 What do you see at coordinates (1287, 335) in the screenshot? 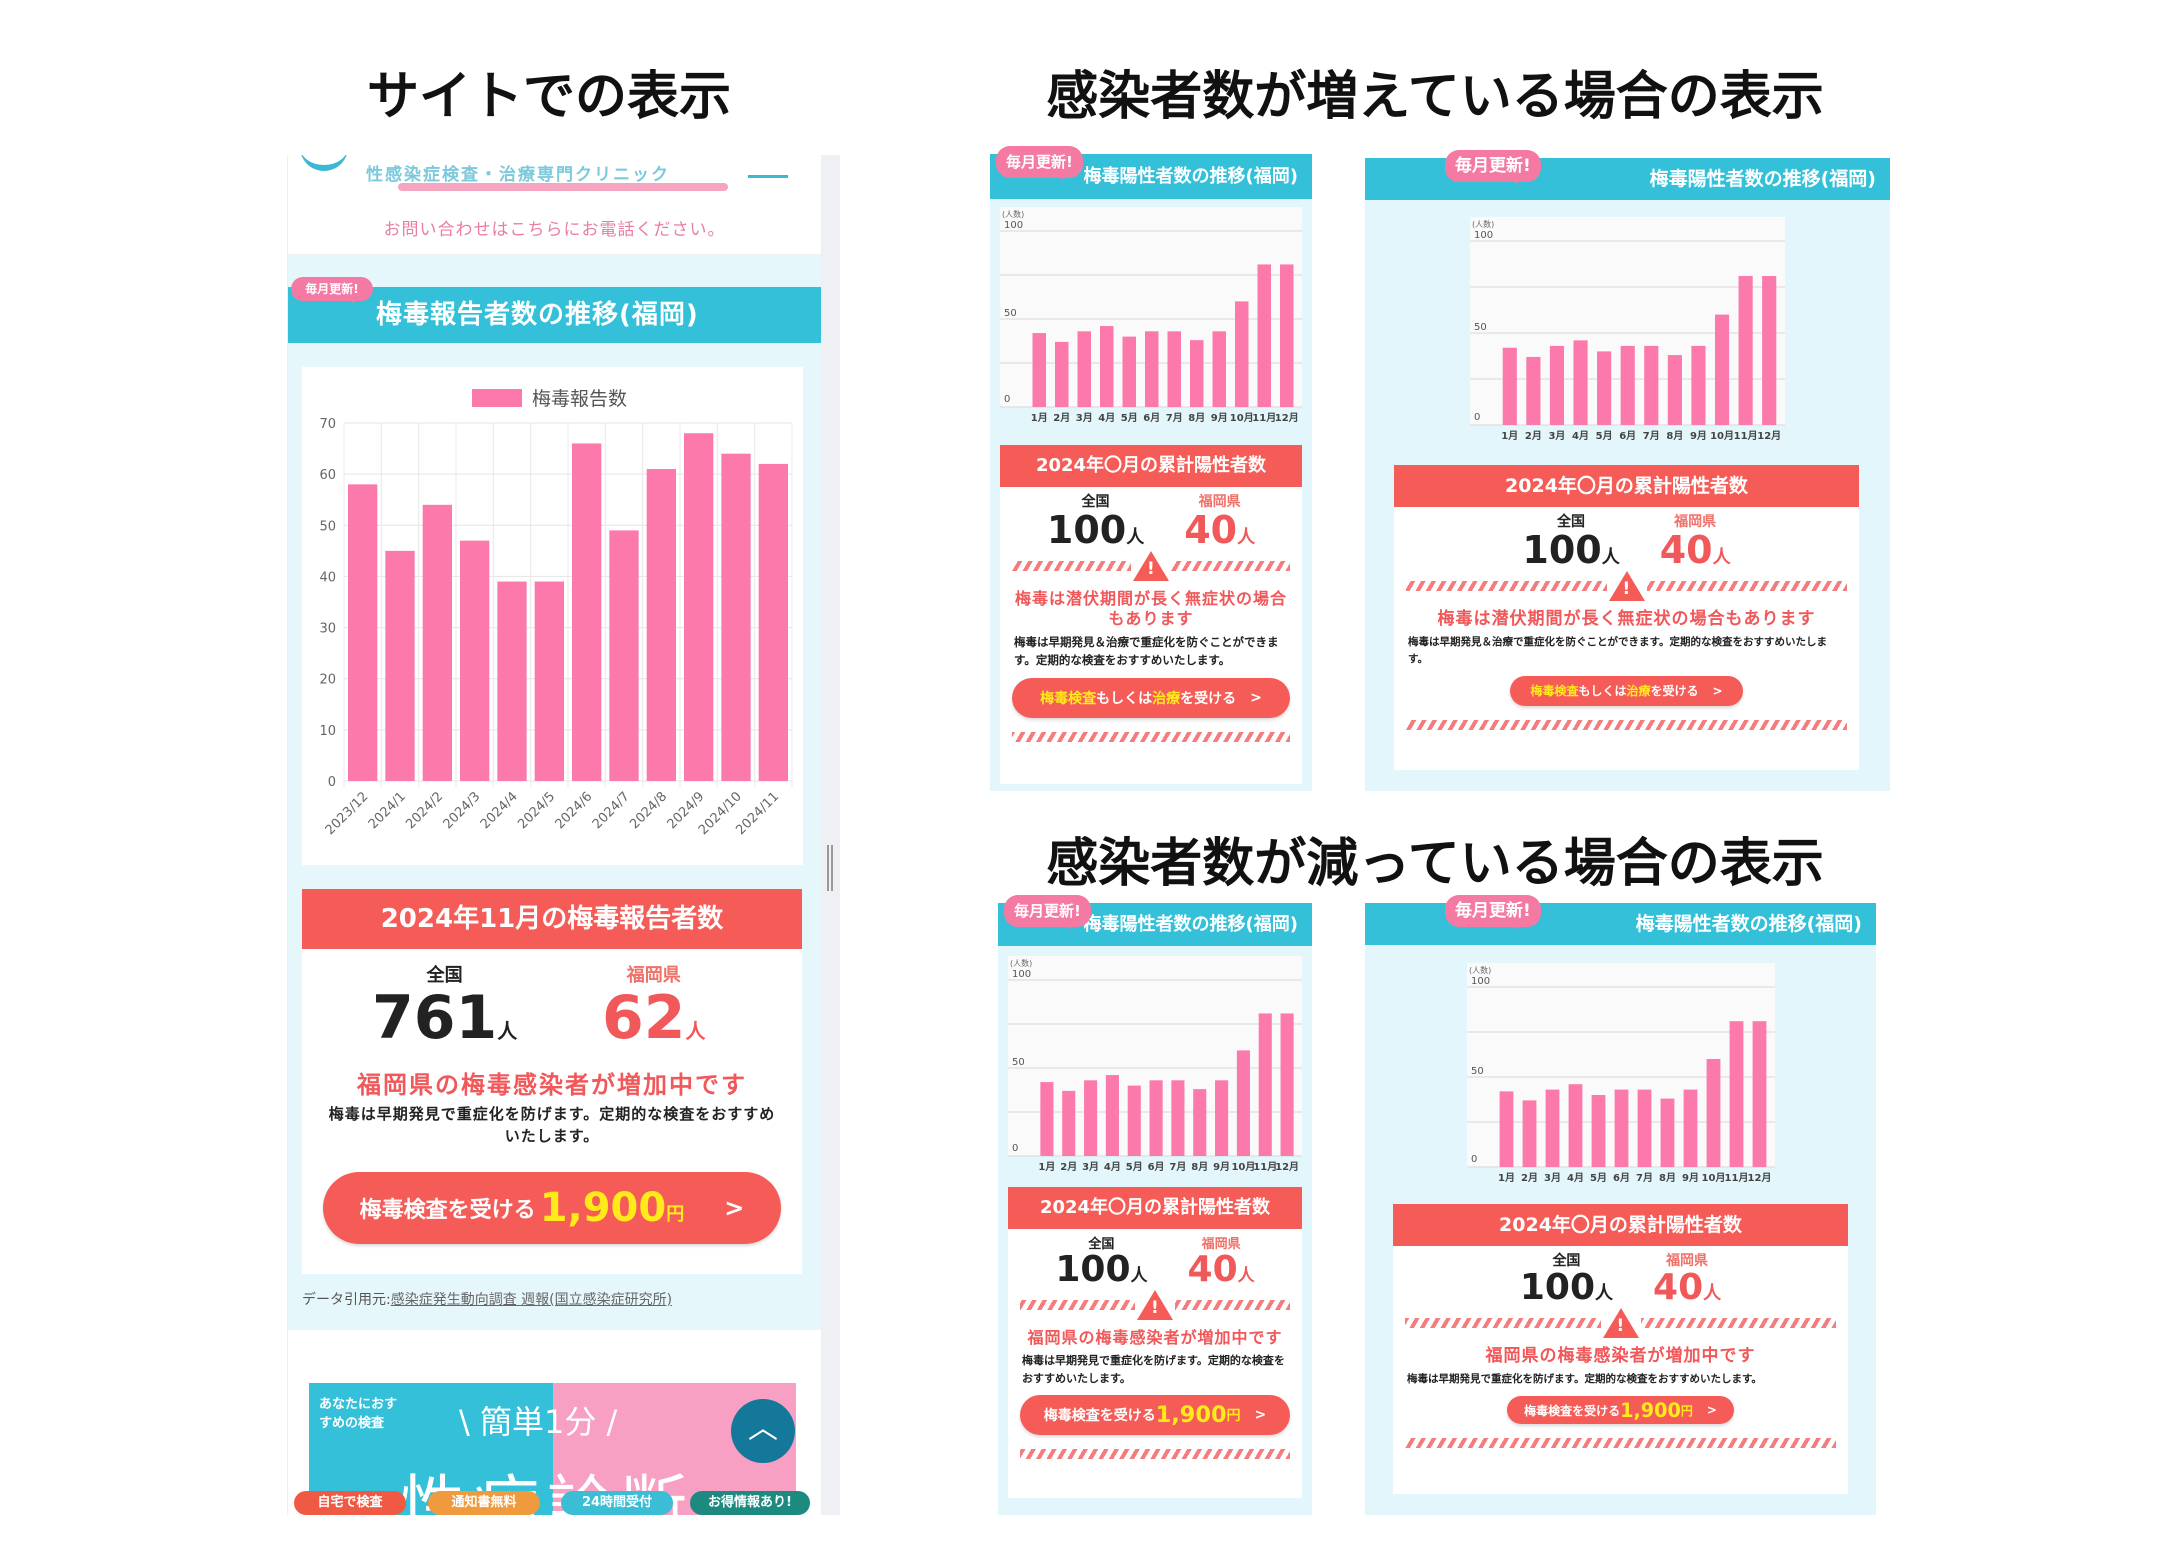
I see `bar-12月` at bounding box center [1287, 335].